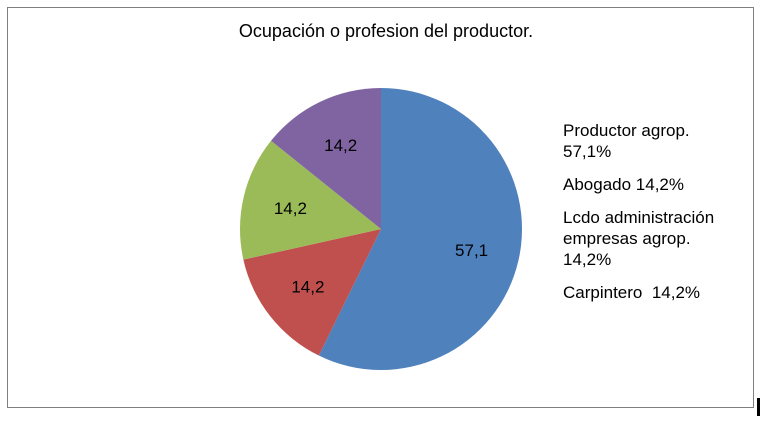 The image size is (772, 427). I want to click on legend-entry-3: Lcdo administración empresas agrop. 14,2%, so click(663, 238).